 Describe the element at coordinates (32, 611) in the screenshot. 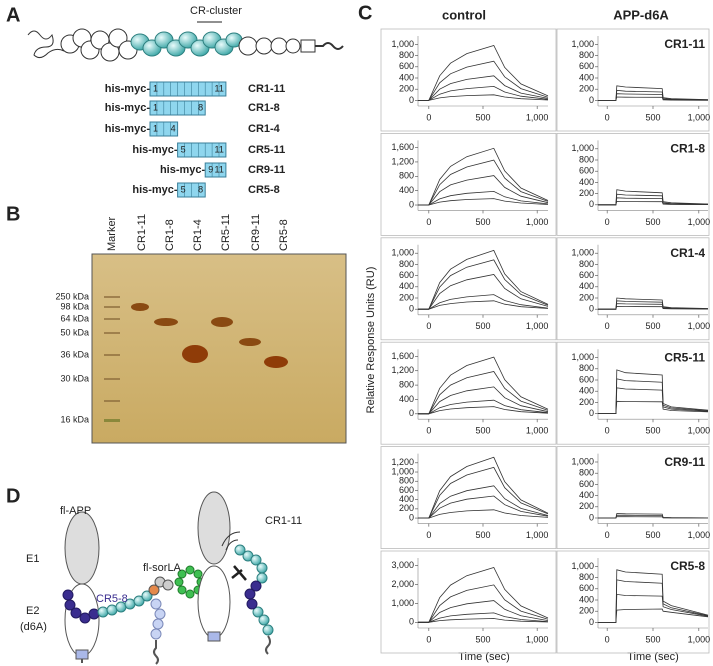

I see `diagram-label: E2` at that location.